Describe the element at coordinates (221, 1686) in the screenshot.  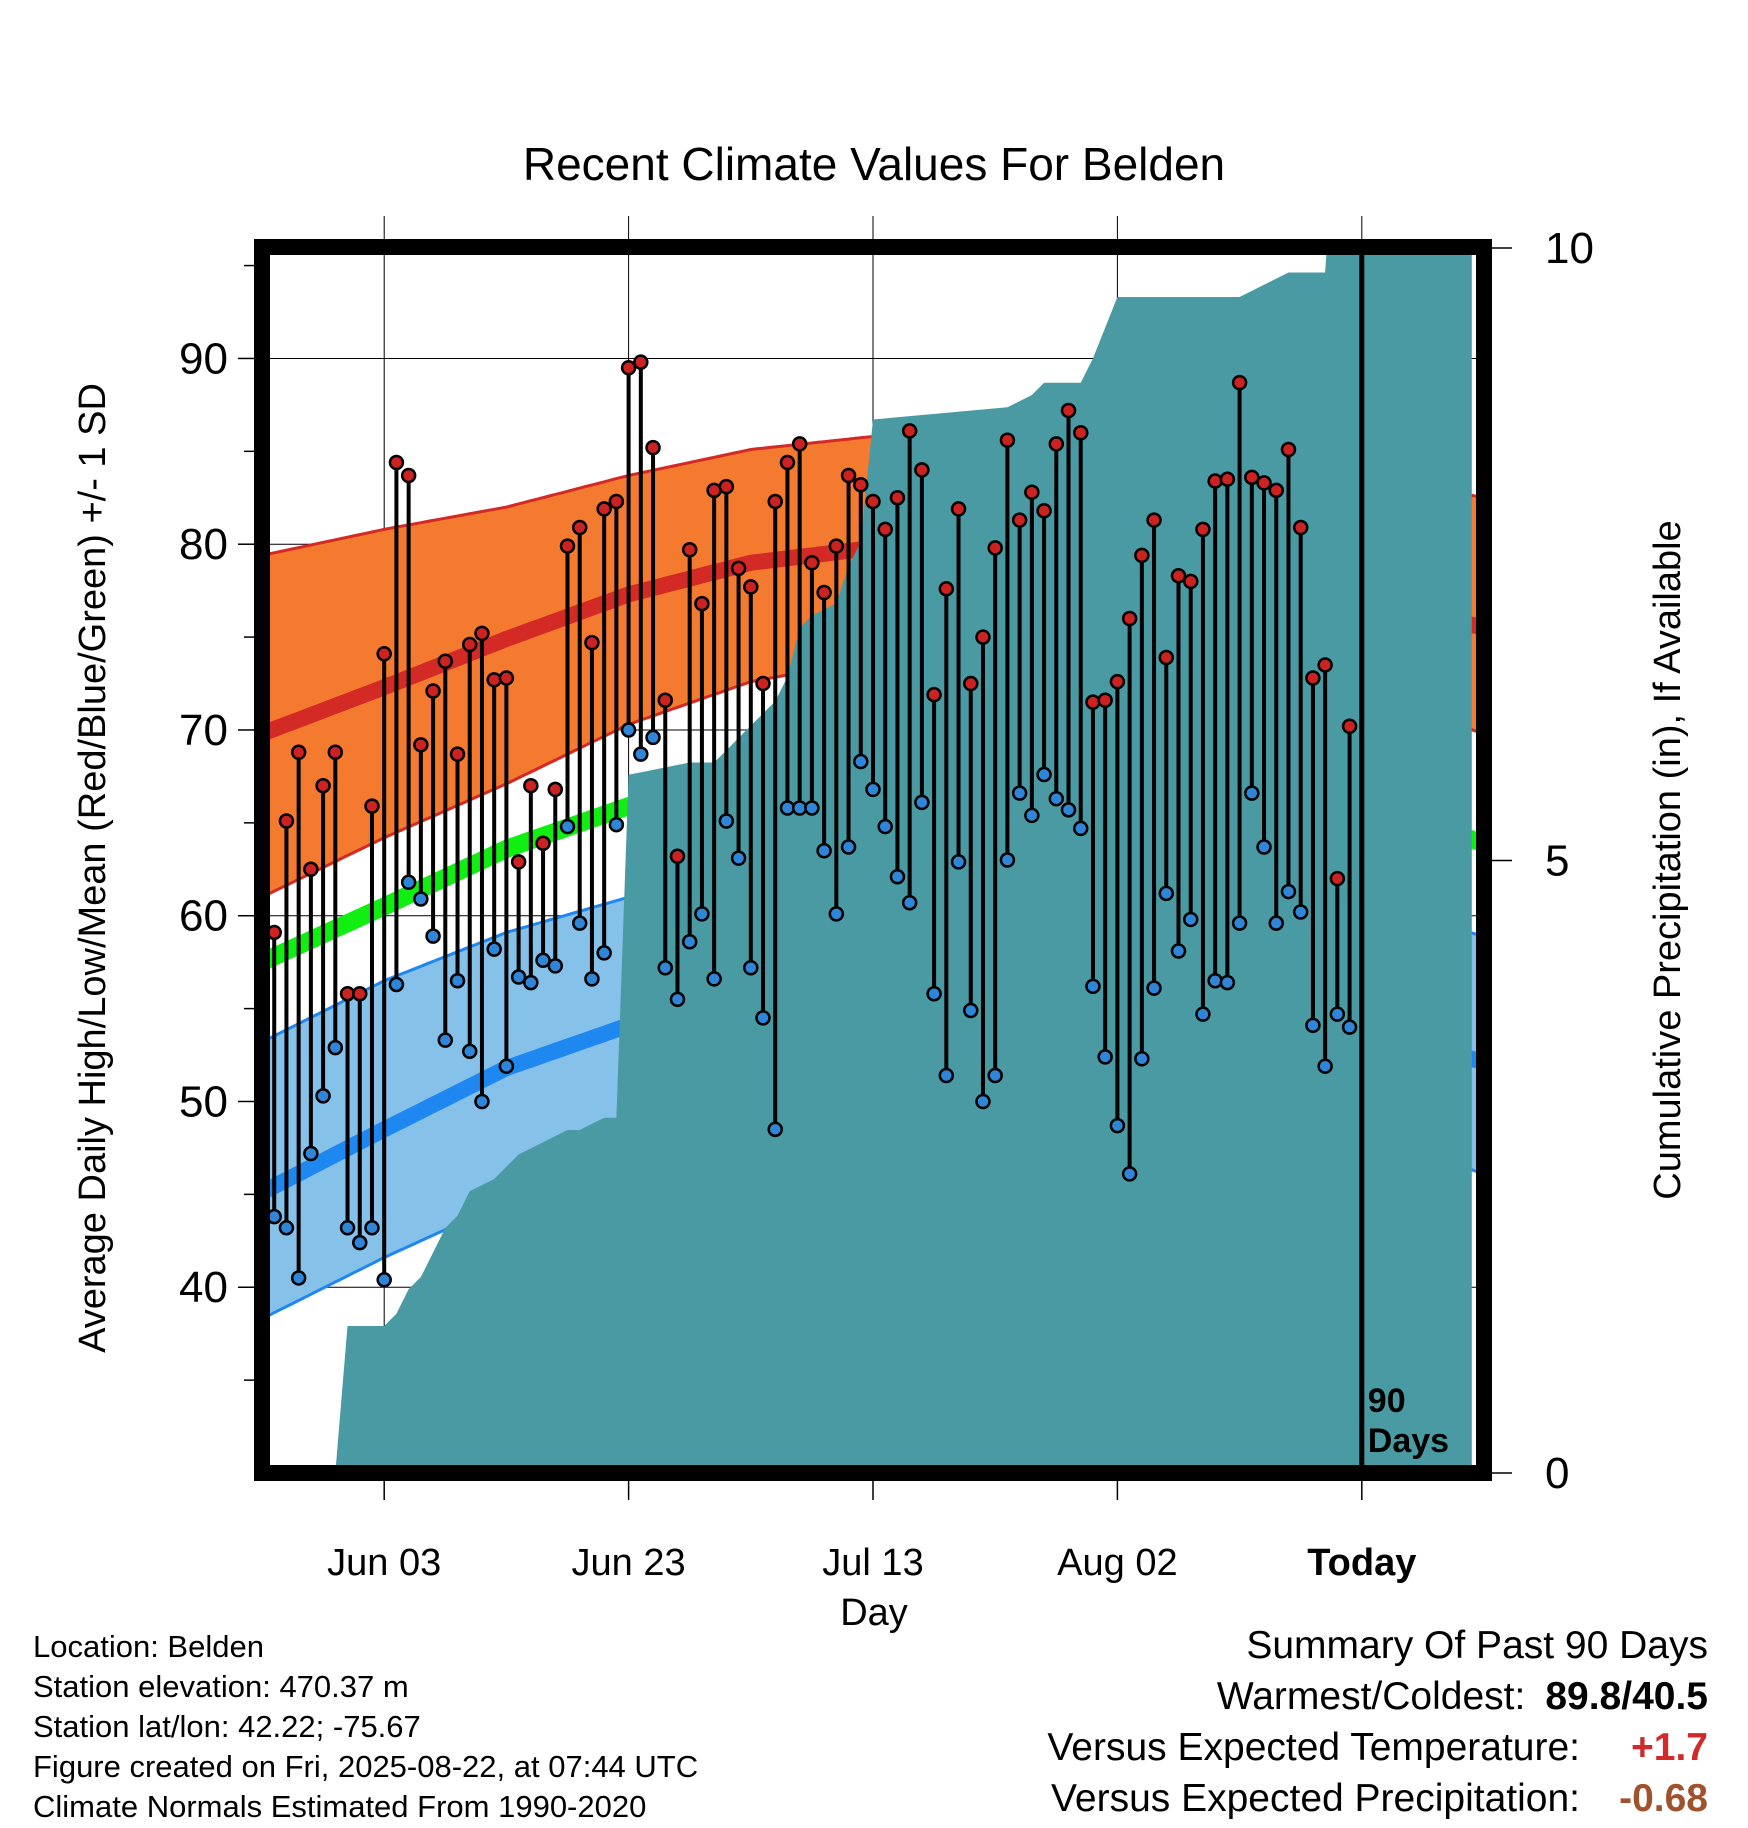
I see `elevation-text: Station elevation: 470.37 m` at that location.